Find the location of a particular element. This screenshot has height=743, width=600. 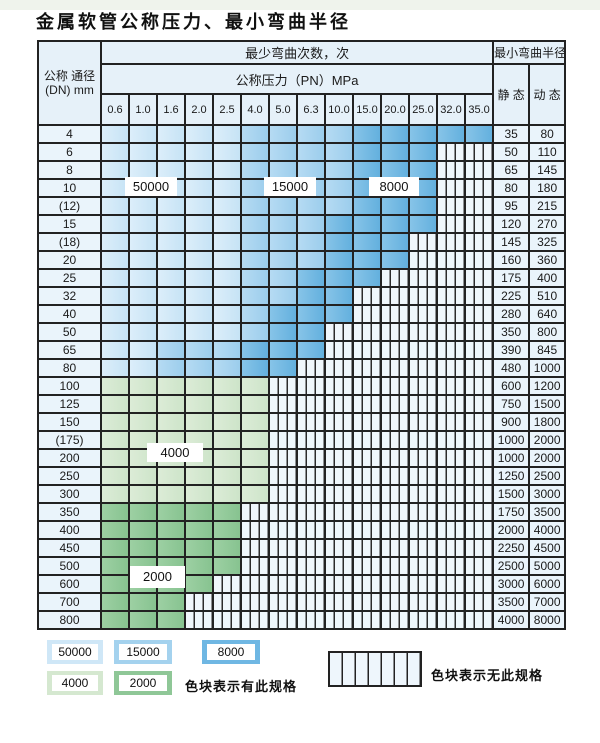

table-row: 100 600 1200 is located at coordinates (302, 386).